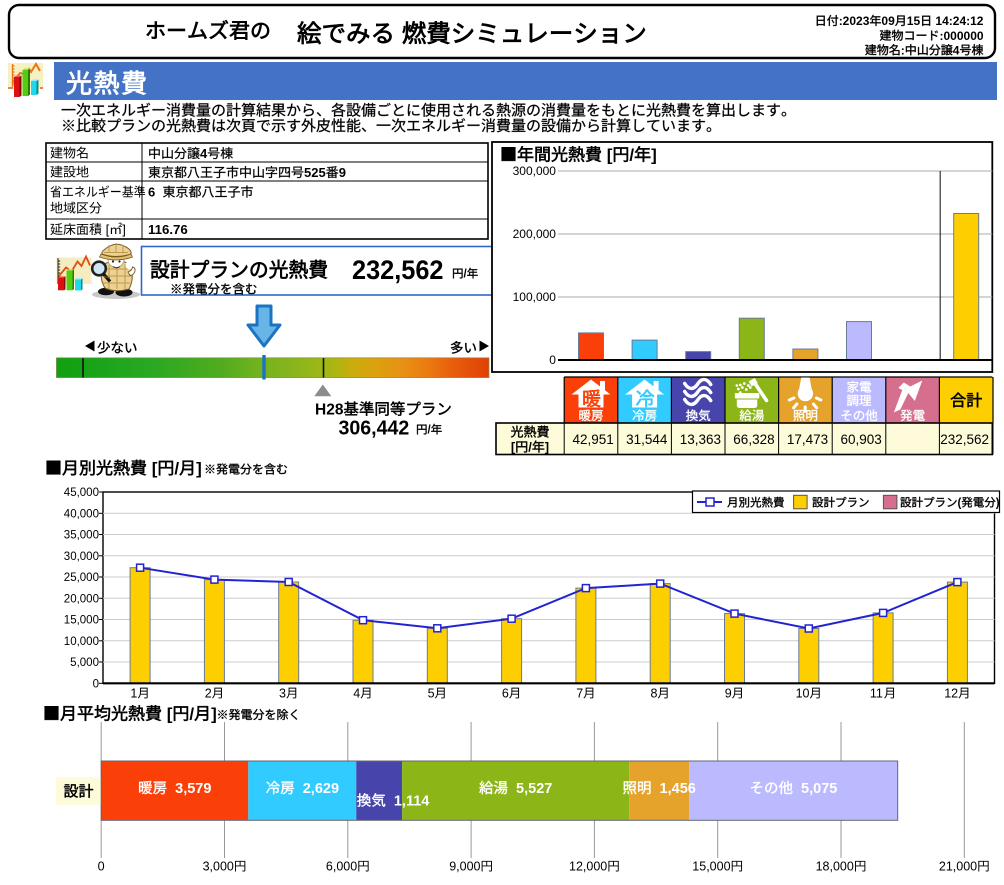  I want to click on svg-text: 5,527, so click(530, 789).